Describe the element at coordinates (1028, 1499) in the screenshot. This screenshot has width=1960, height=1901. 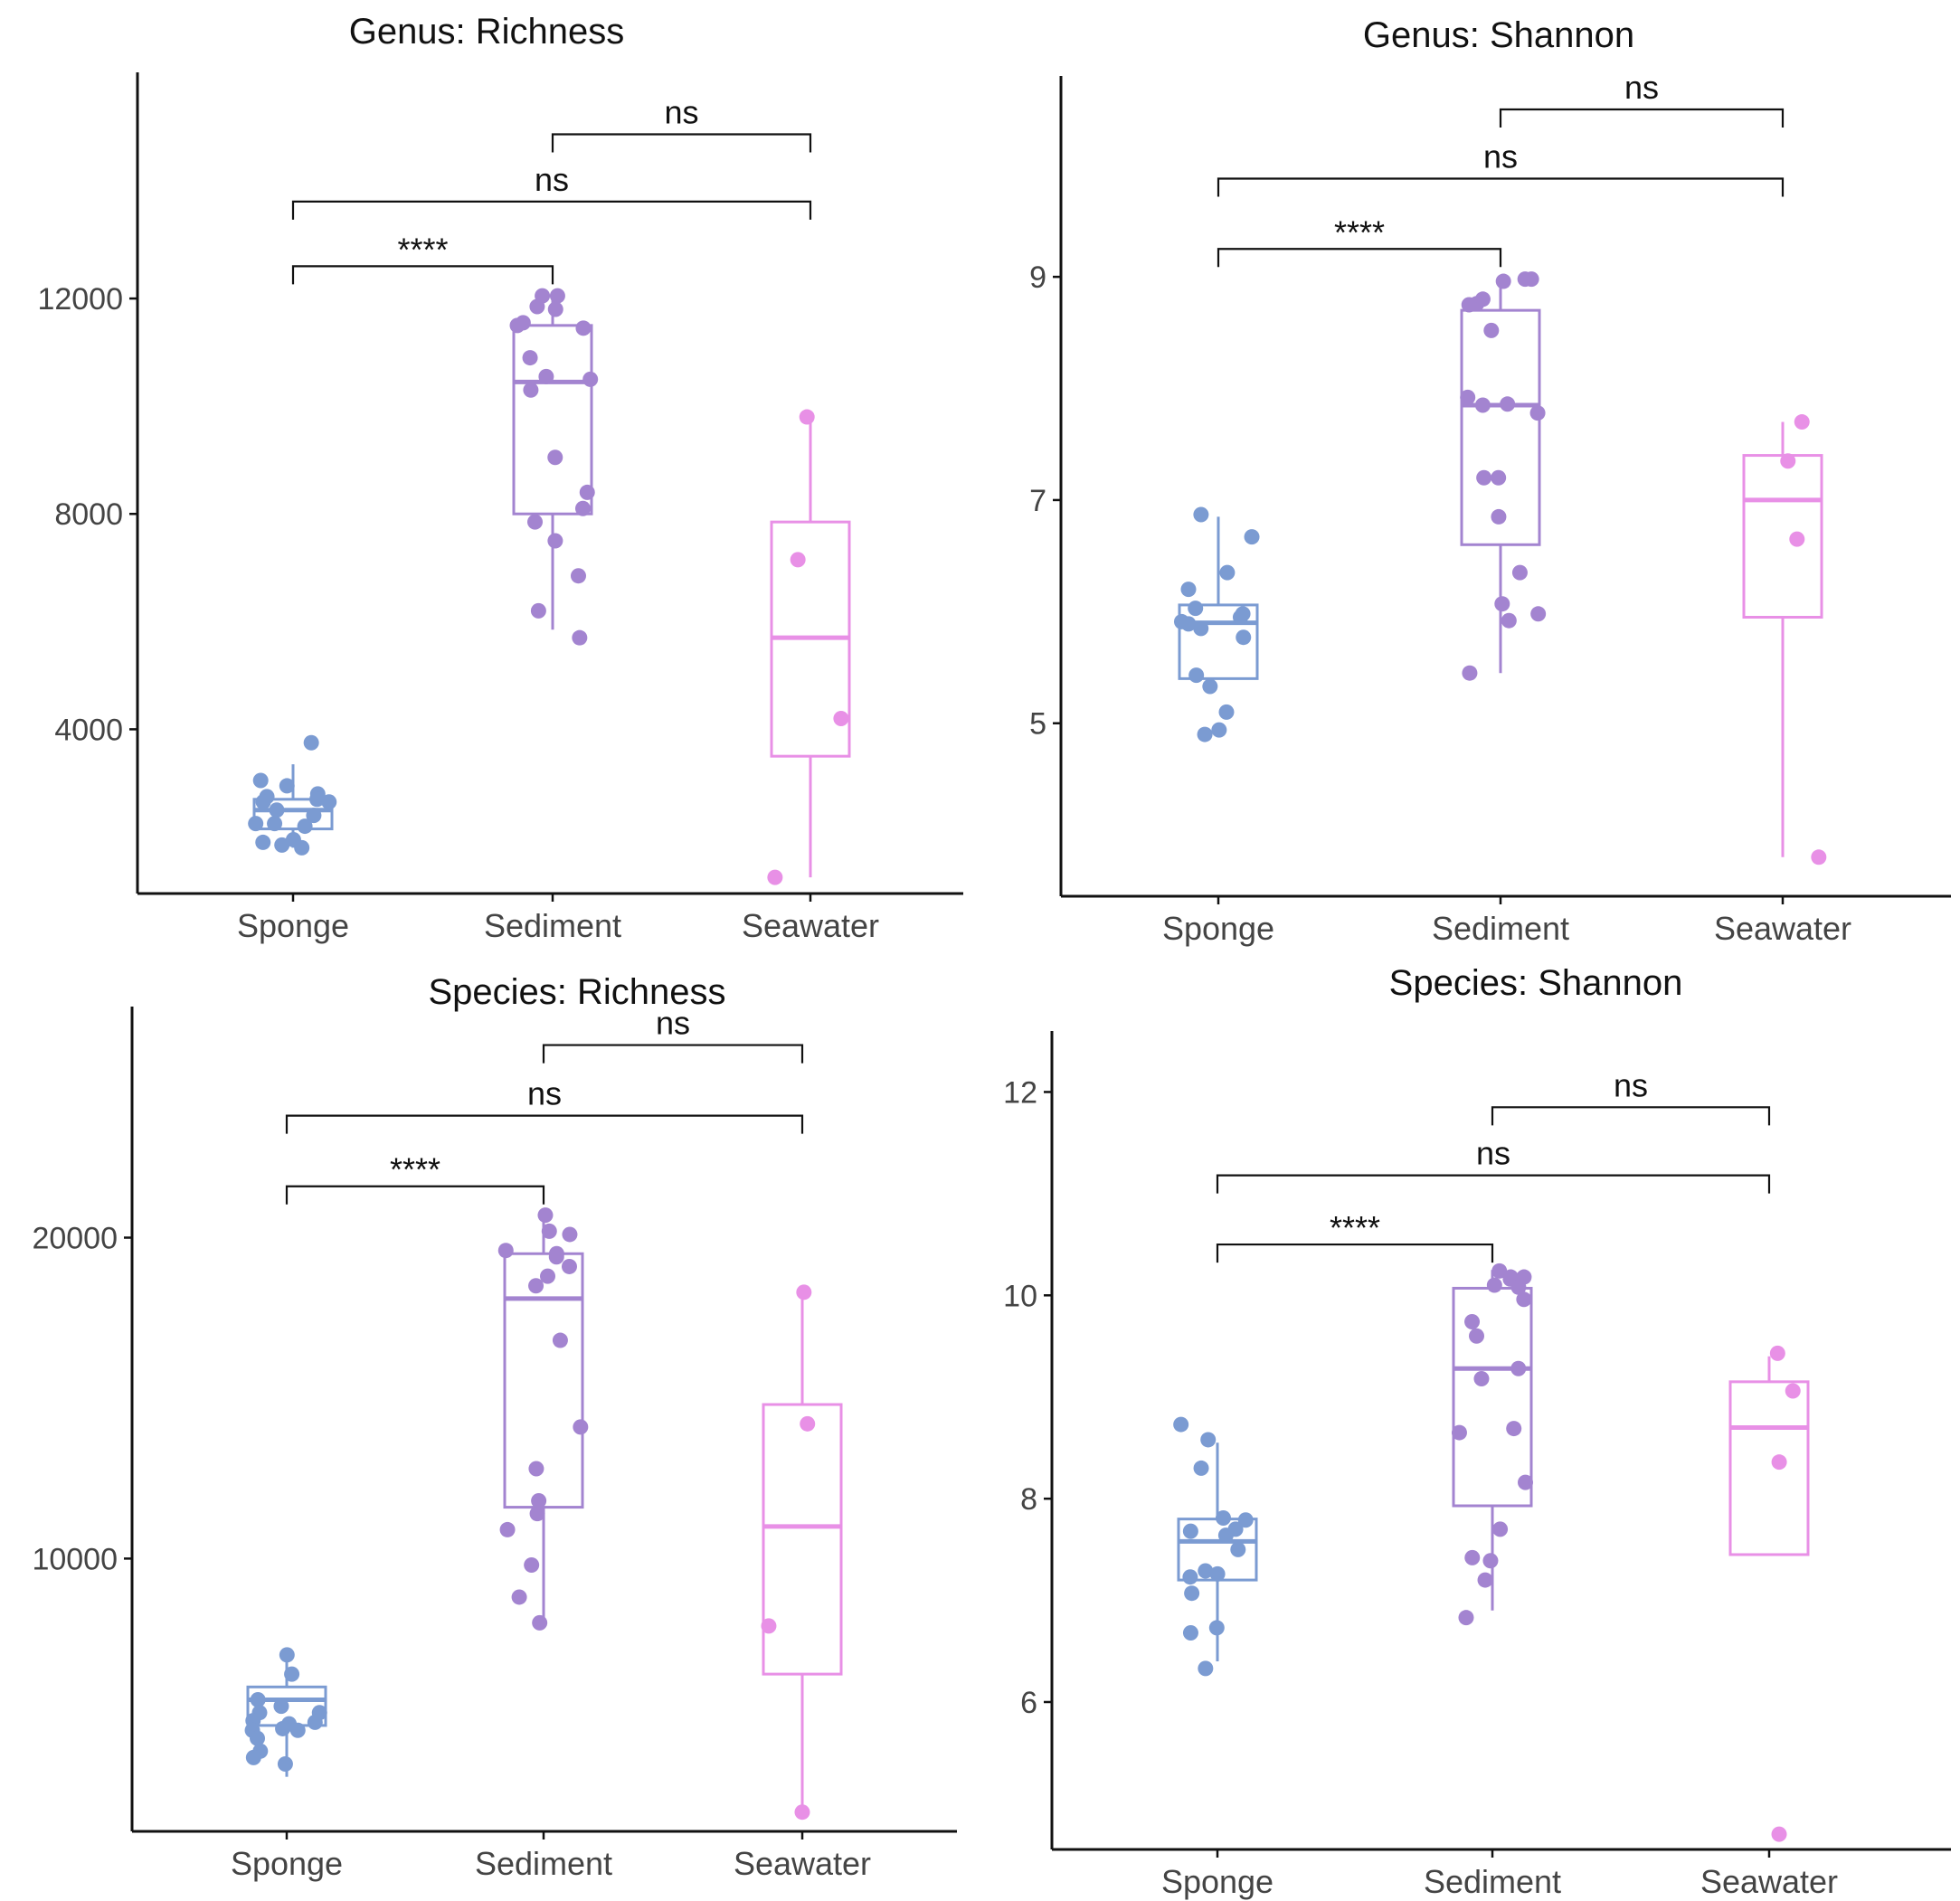
I see `y-tick-label: 8` at that location.